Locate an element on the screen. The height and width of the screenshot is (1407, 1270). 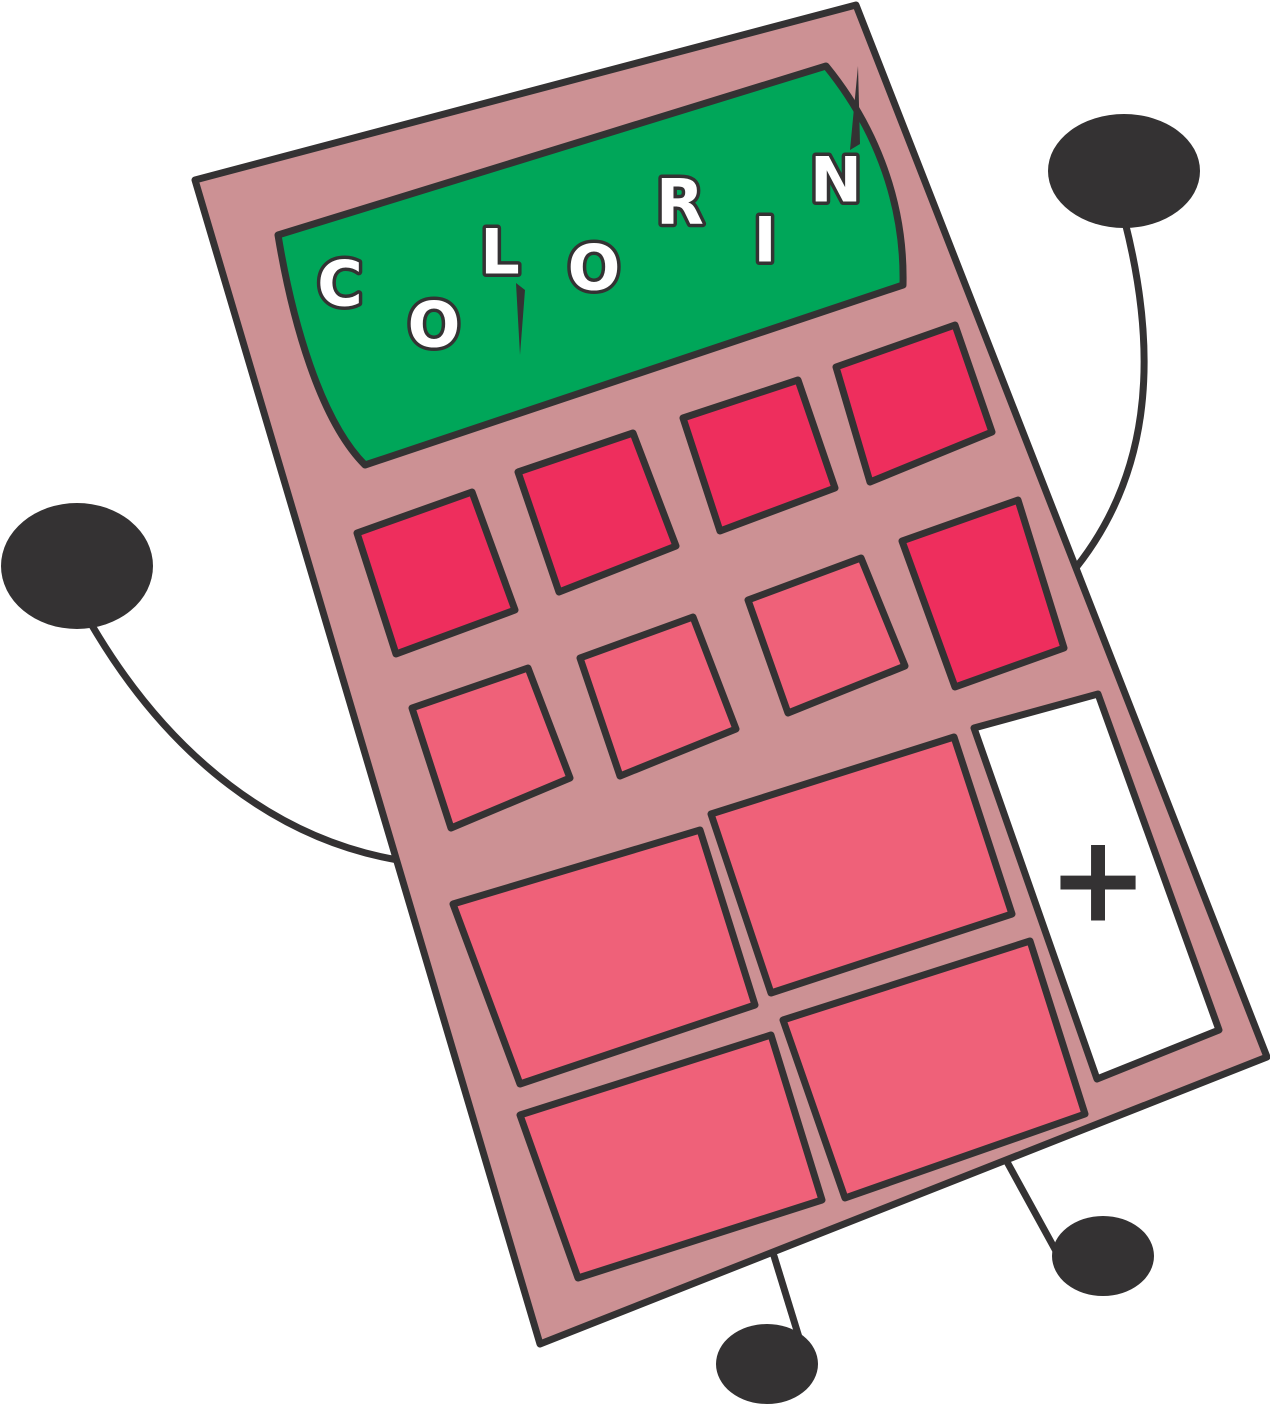
display-letter: L is located at coordinates (500, 252).